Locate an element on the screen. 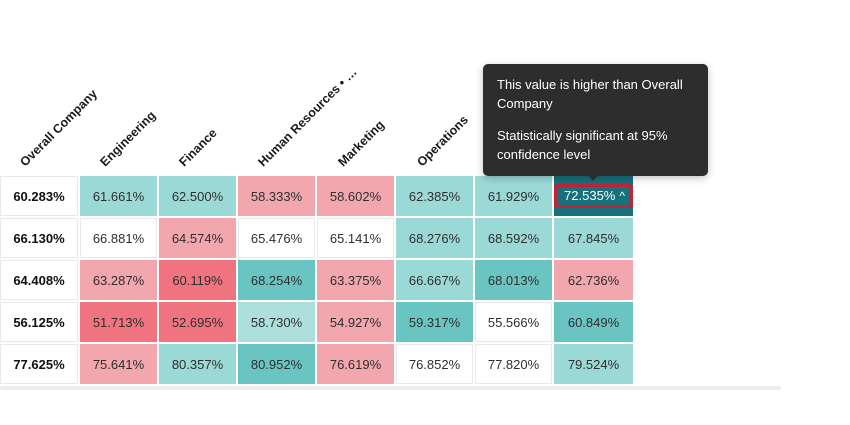  higher-than-overall-caret-icon: ^ is located at coordinates (622, 195).